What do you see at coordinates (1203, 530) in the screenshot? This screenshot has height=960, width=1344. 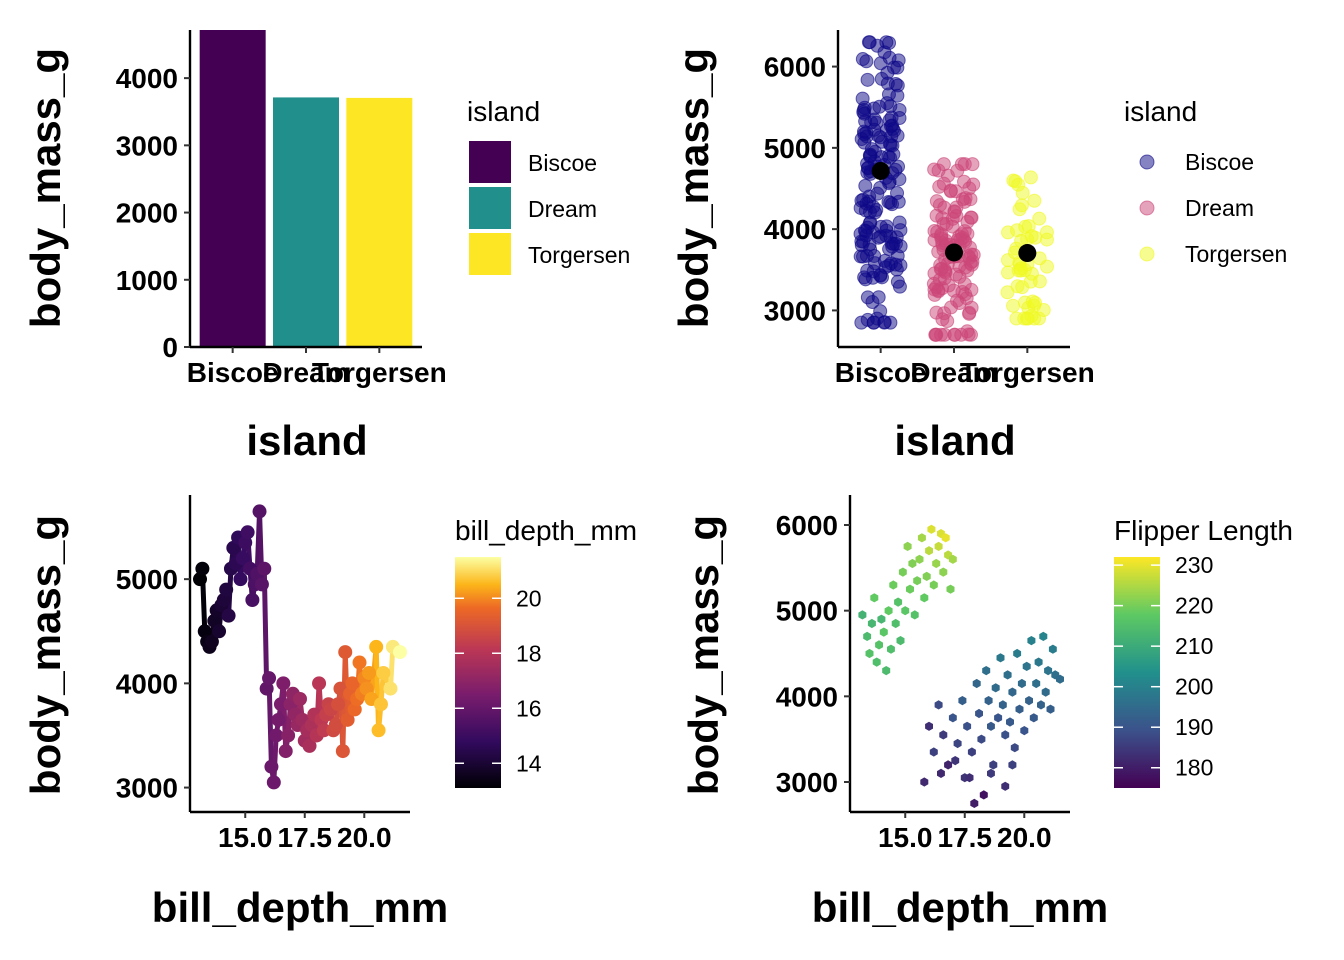 I see `hex-colorbar-title: Flipper Length` at bounding box center [1203, 530].